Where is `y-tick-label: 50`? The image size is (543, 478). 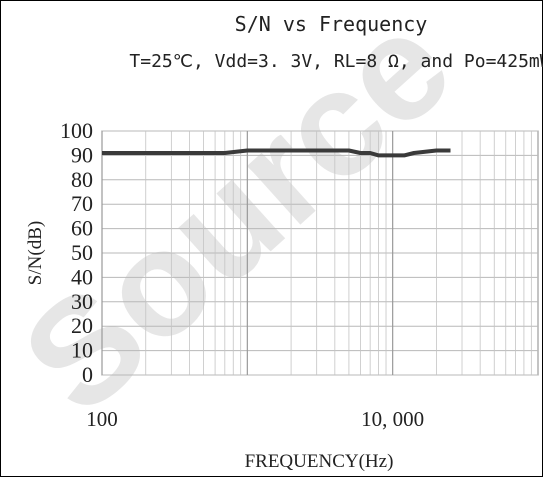
y-tick-label: 50 is located at coordinates (82, 252).